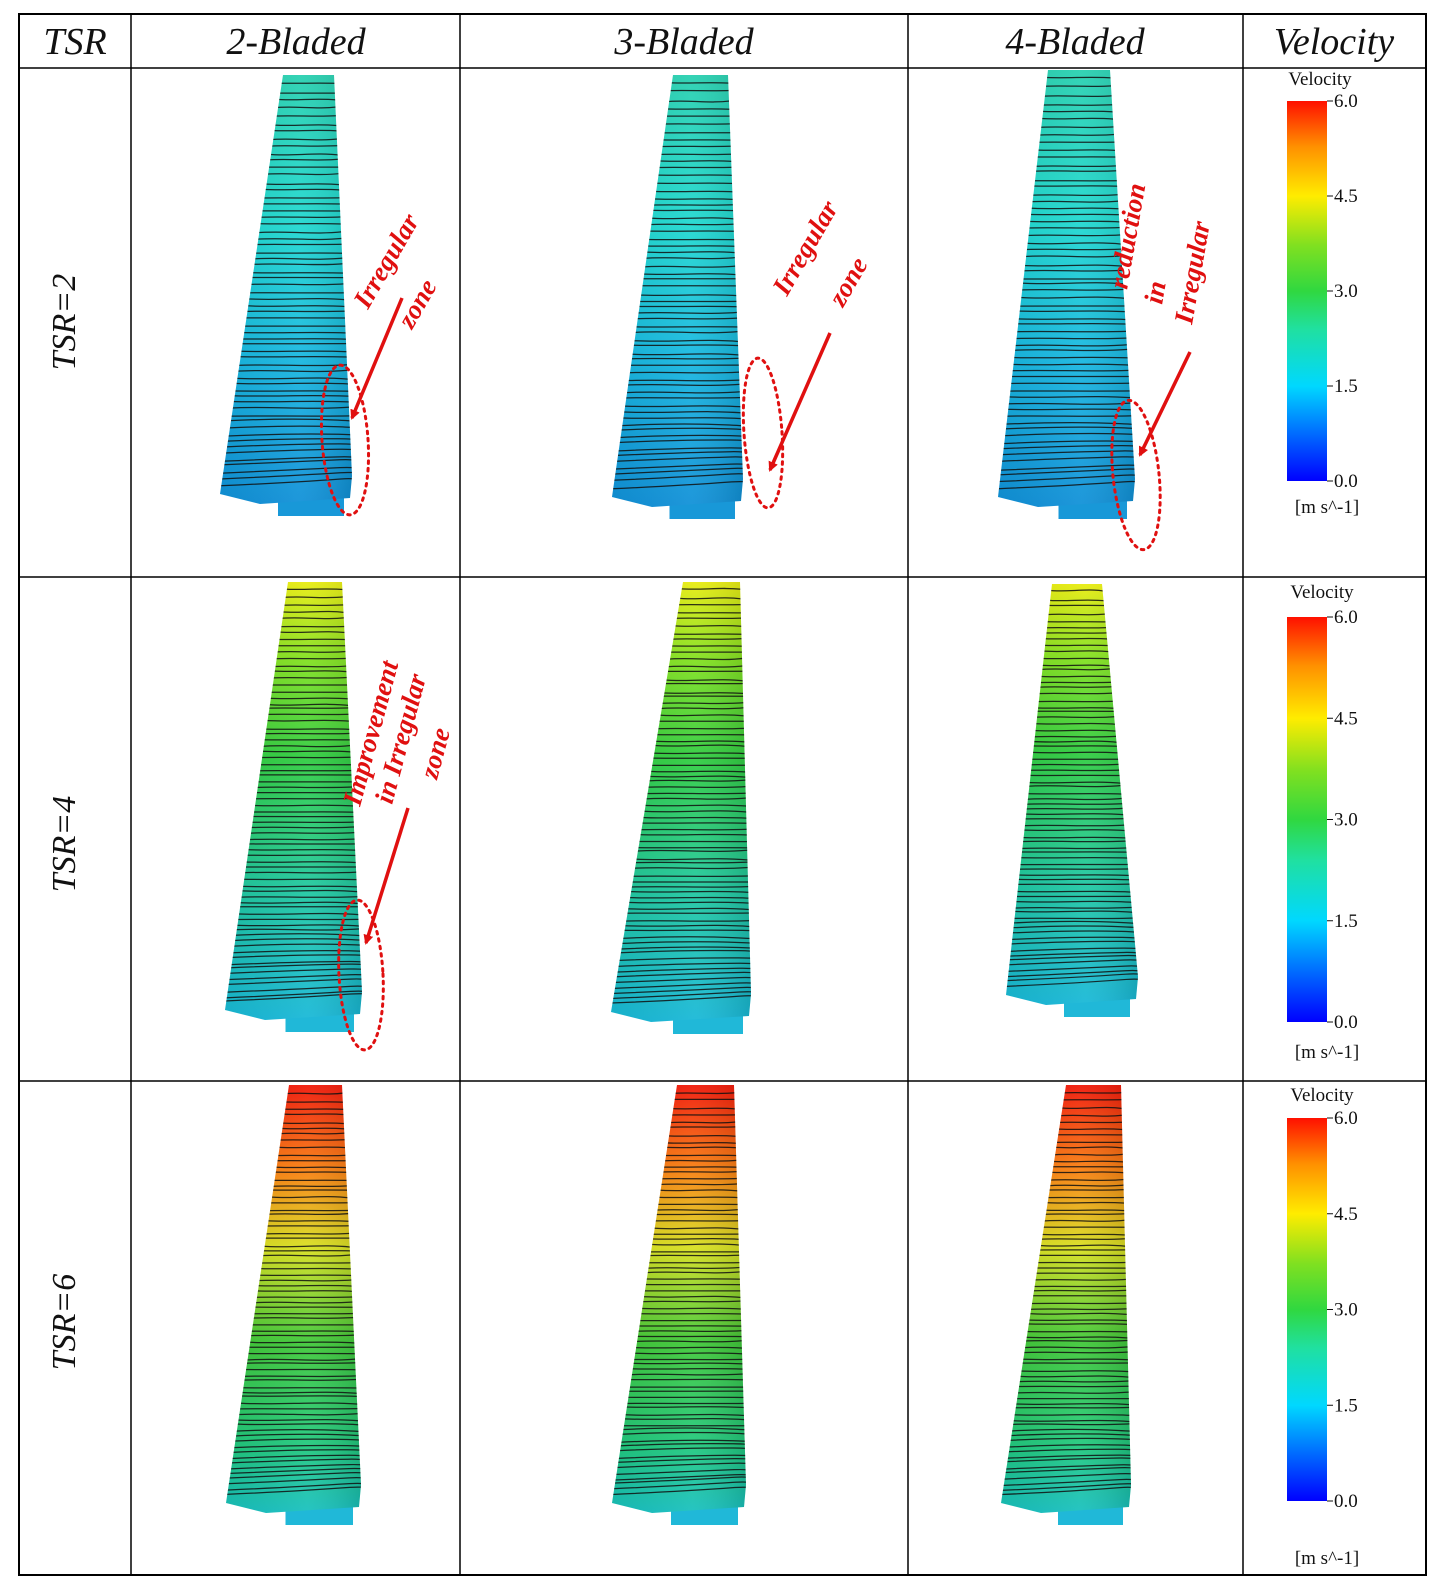 This screenshot has width=1443, height=1585. I want to click on annotation-text-zone-2b: zone, so click(417, 304).